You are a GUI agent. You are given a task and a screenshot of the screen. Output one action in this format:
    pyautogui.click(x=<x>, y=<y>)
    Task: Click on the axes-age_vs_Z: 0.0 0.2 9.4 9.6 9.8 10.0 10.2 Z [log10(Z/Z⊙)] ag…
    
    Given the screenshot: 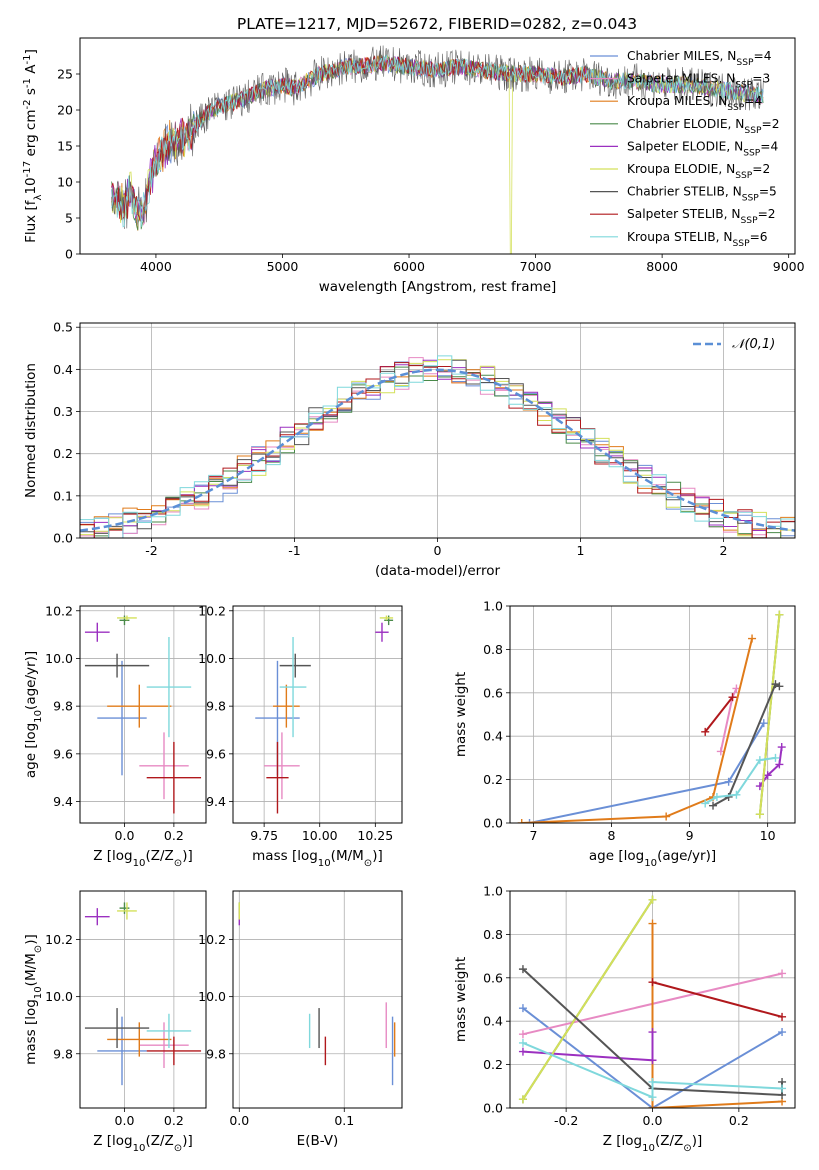 What is the action you would take?
    pyautogui.click(x=115, y=736)
    